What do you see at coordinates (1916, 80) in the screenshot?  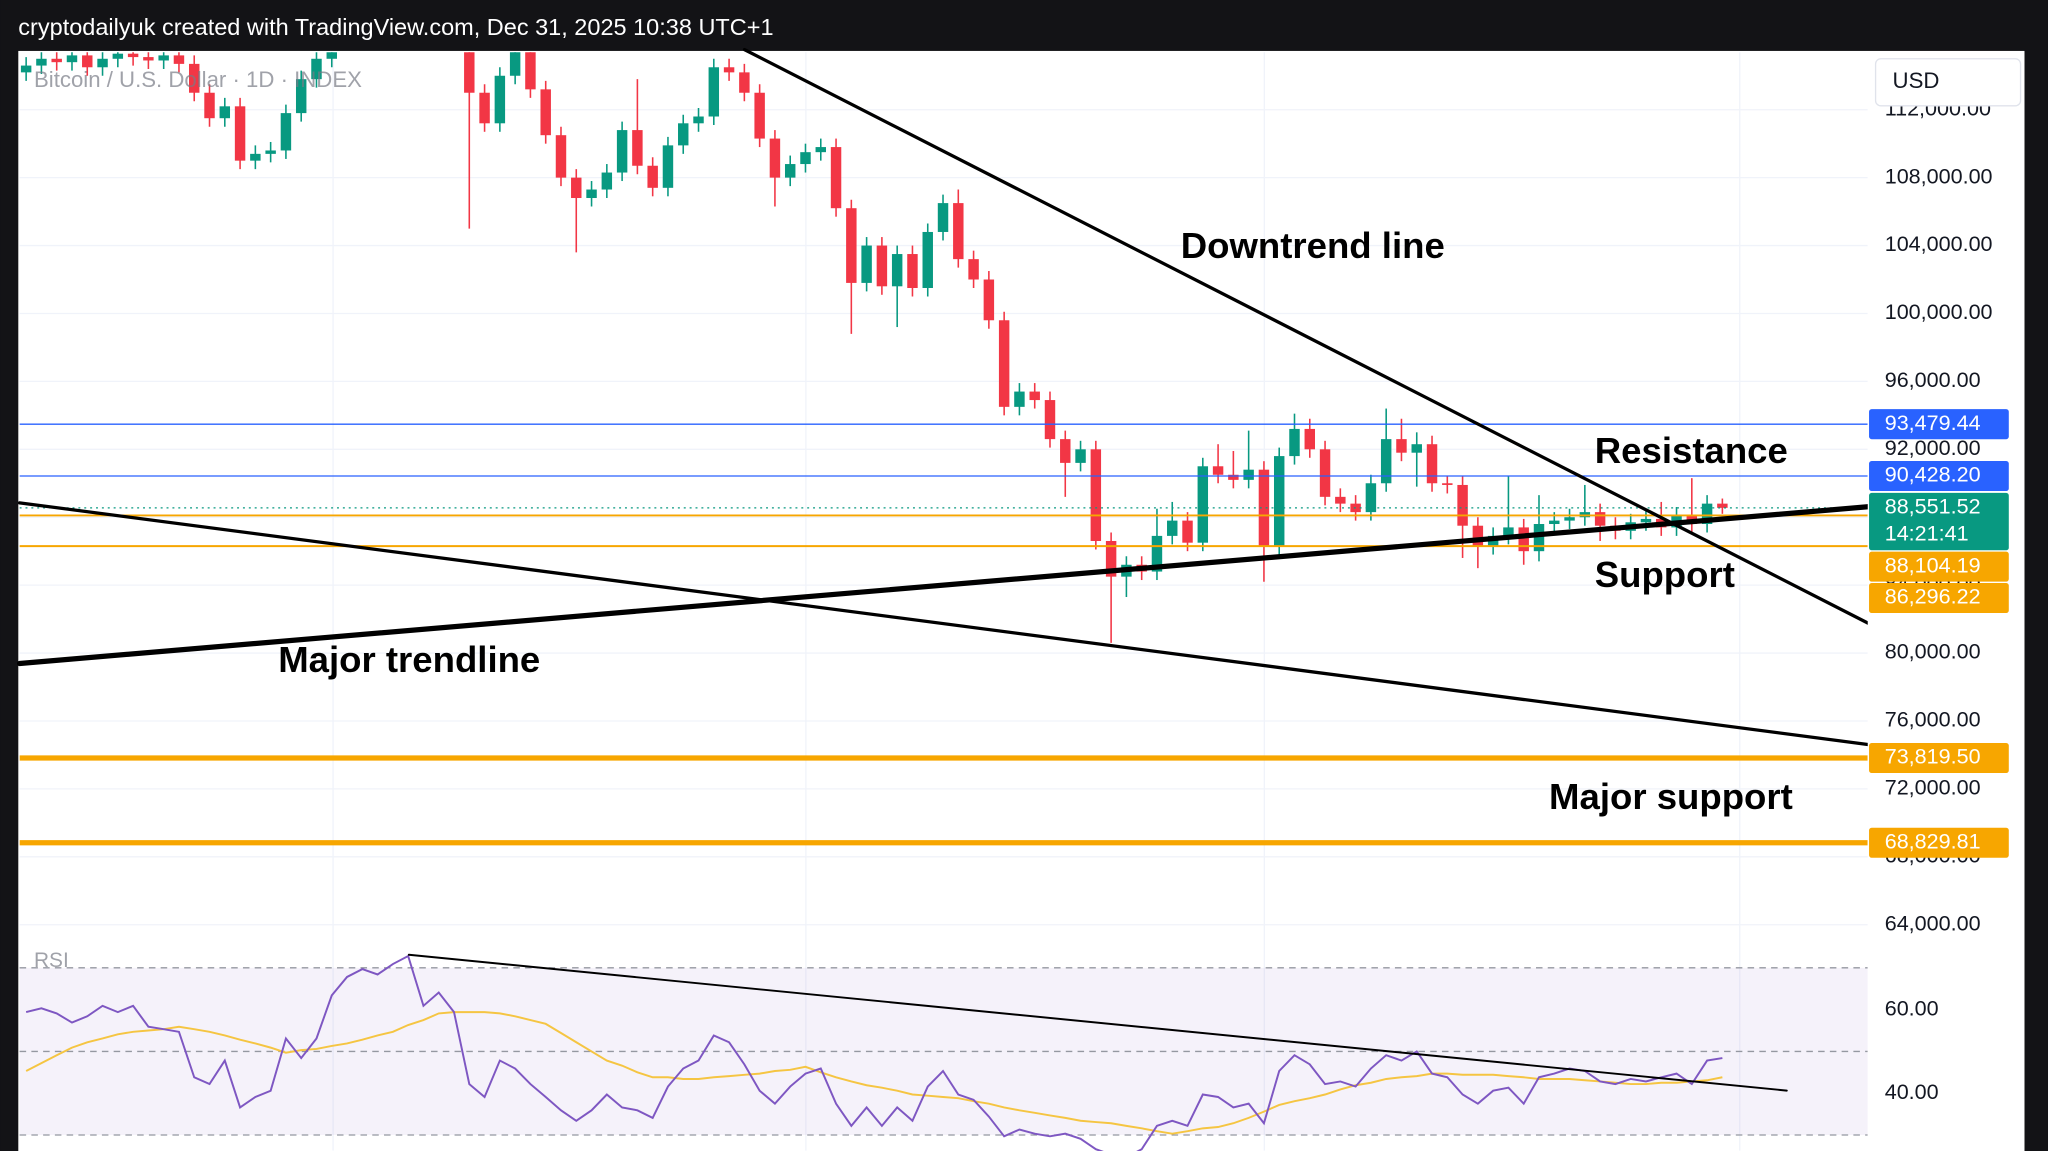 I see `currency-label: USD` at bounding box center [1916, 80].